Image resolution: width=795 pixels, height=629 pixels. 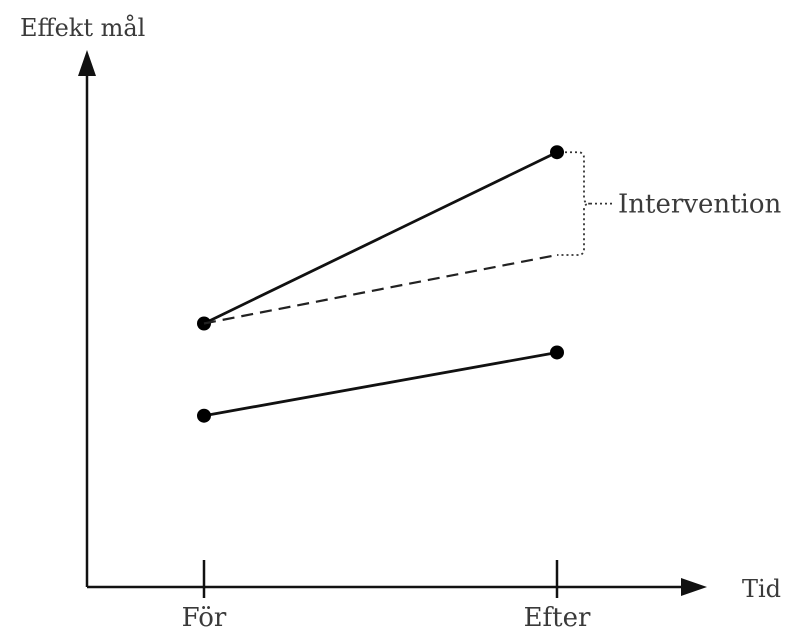 I want to click on x-tick-label-1: Efter, so click(x=557, y=616).